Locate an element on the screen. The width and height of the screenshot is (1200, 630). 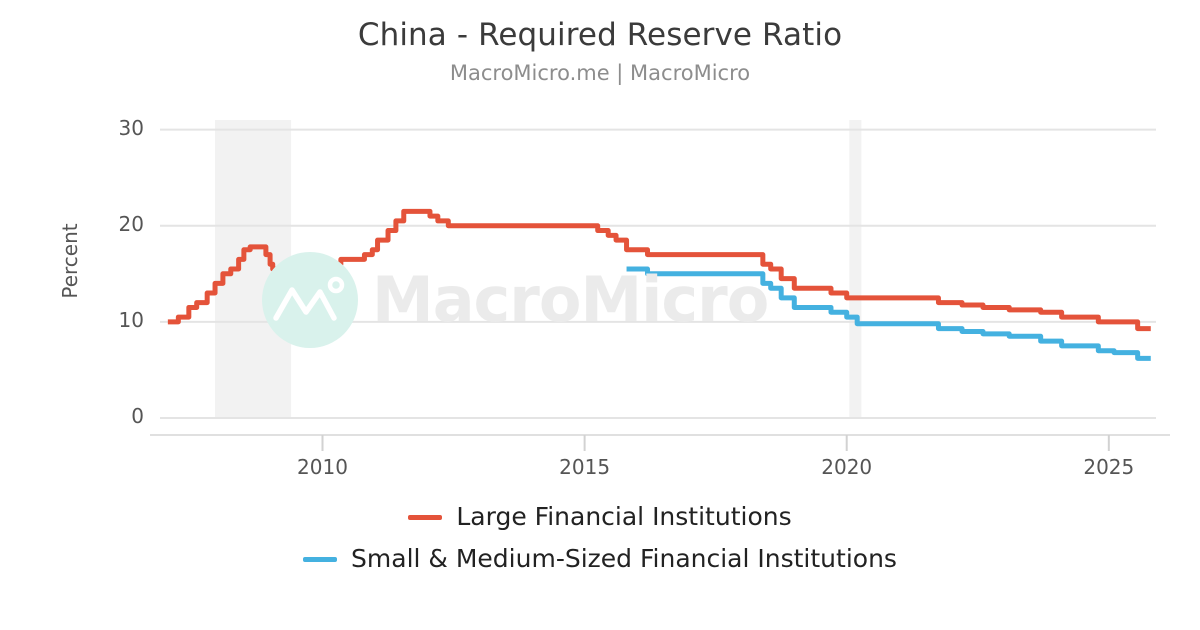
y-axis-tick-label: 20 is located at coordinates (131, 223).